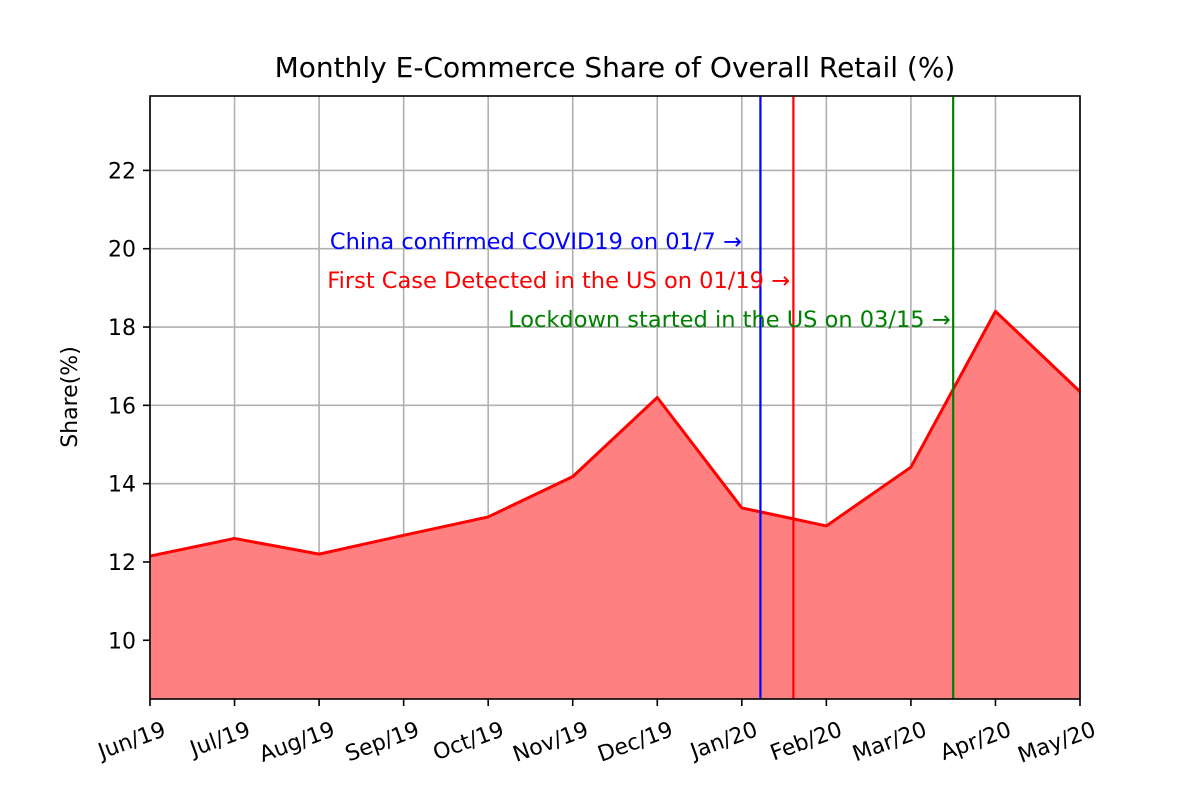 This screenshot has width=1200, height=800. I want to click on x-tick-label: Jun/19, so click(131, 741).